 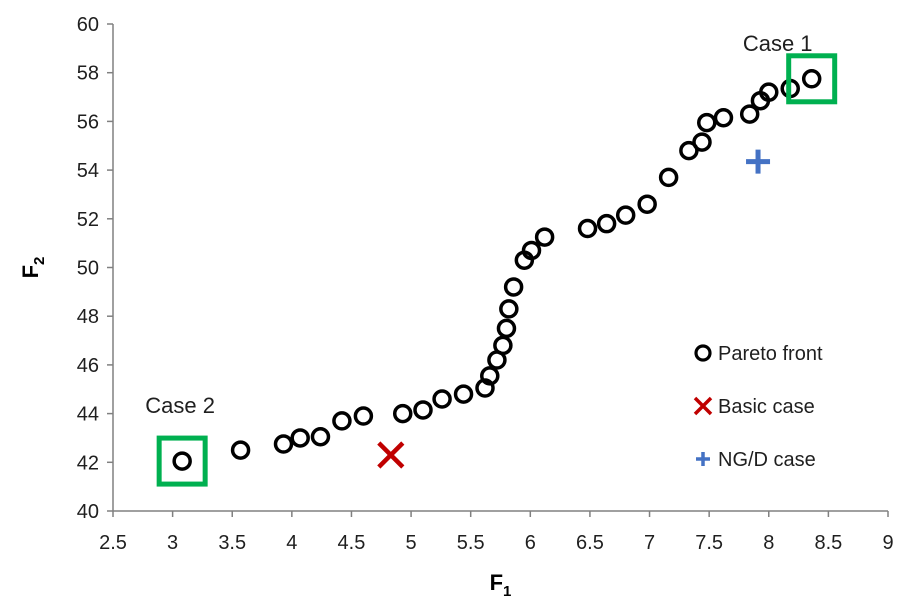 I want to click on y-tick-label: 58, so click(x=88, y=74).